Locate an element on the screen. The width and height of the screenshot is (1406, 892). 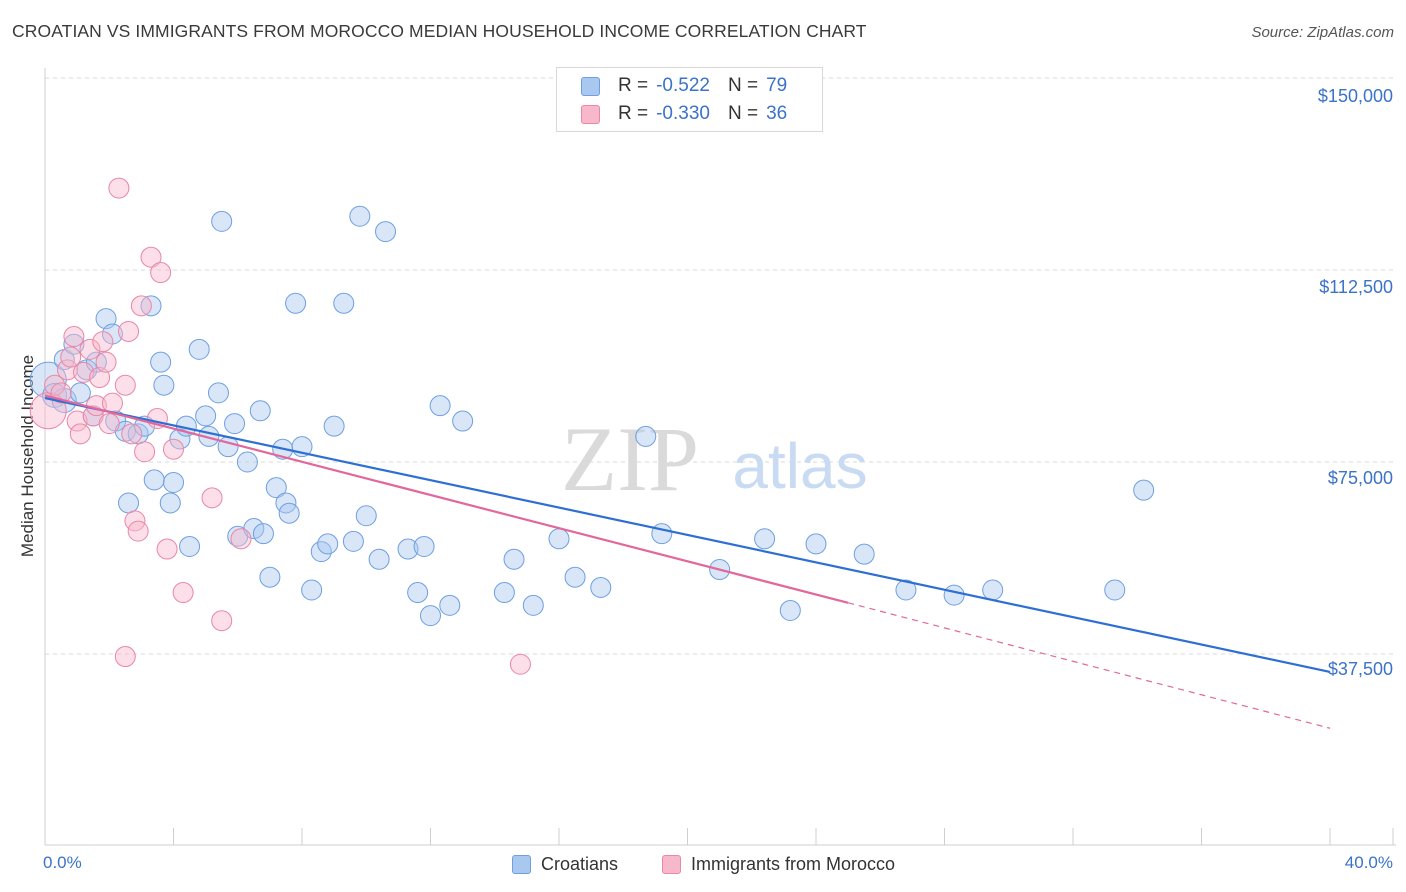
x-tick-label-max: 40.0% is located at coordinates (1368, 862).